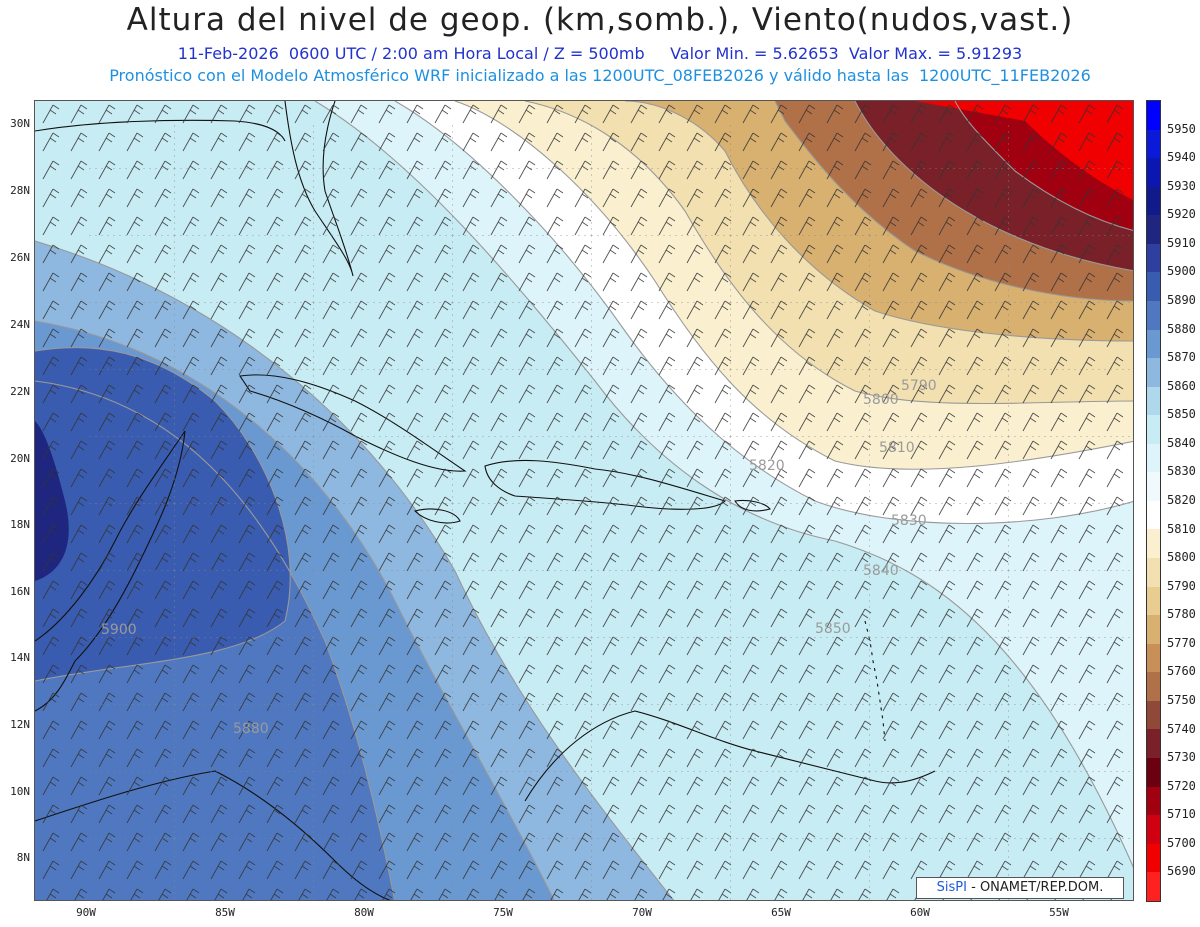 The image size is (1200, 927). What do you see at coordinates (642, 912) in the screenshot?
I see `lon-label: 70W` at bounding box center [642, 912].